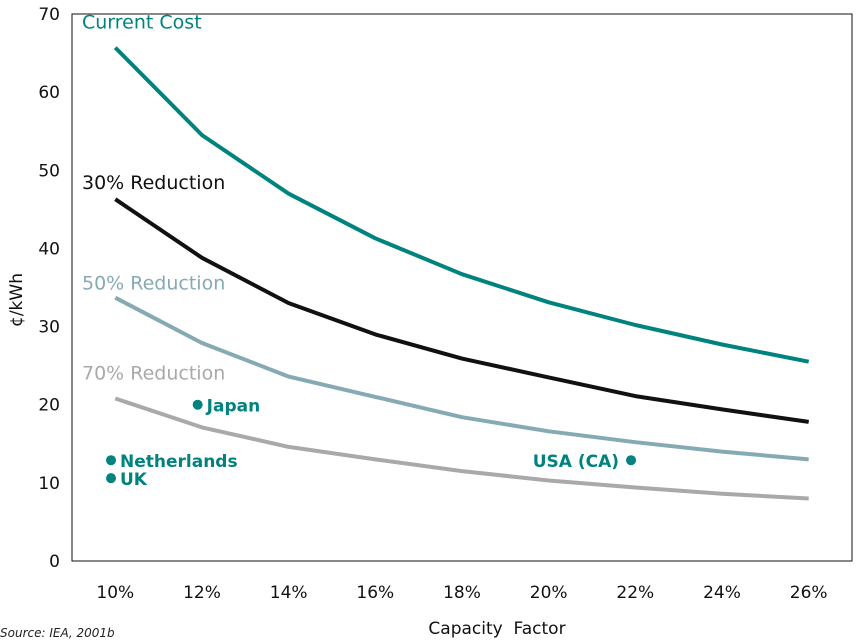 This screenshot has height=641, width=857. I want to click on y-tick-label: 40, so click(49, 249).